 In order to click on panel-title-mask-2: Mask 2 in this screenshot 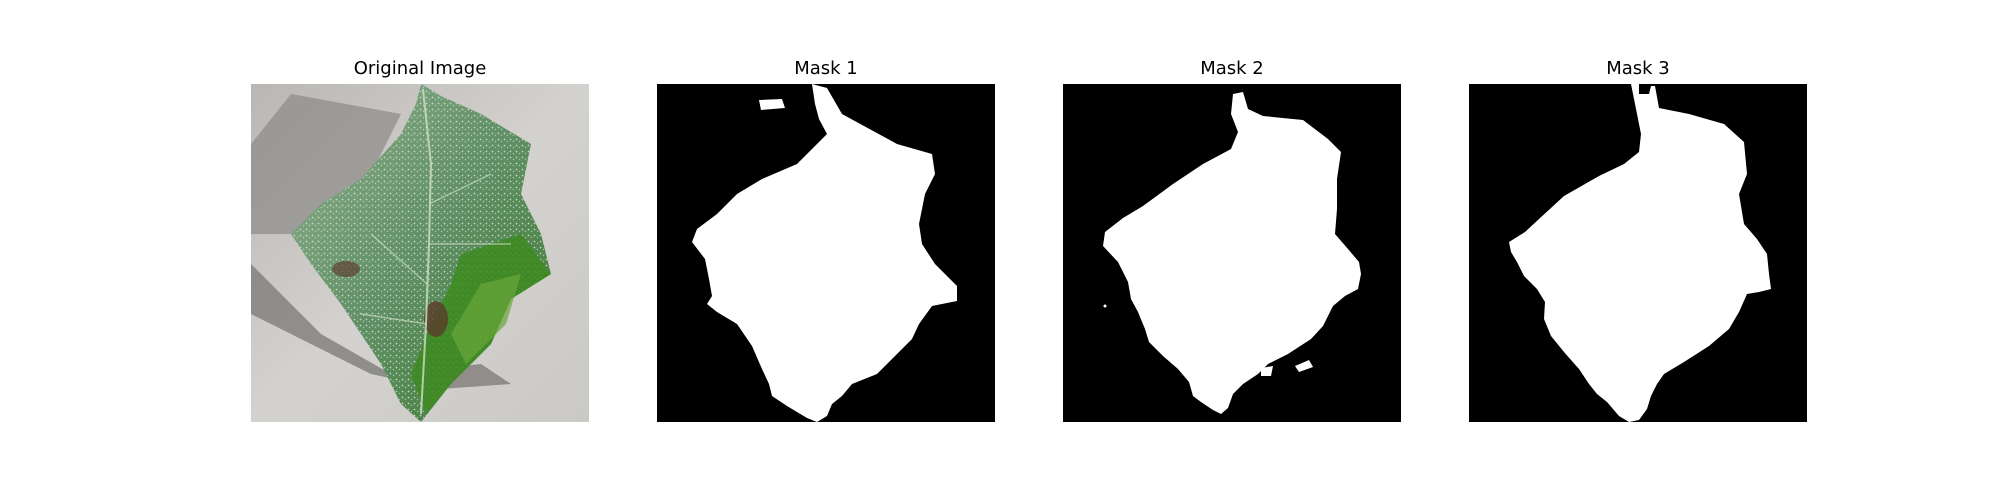, I will do `click(1232, 68)`.